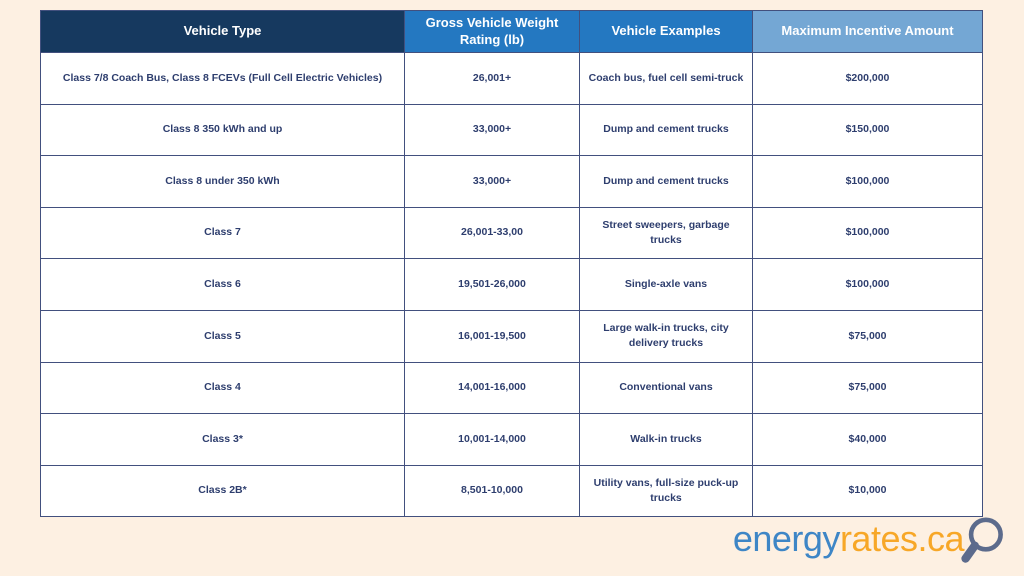 This screenshot has height=576, width=1024. Describe the element at coordinates (222, 491) in the screenshot. I see `table-cell: Class 2B*` at that location.